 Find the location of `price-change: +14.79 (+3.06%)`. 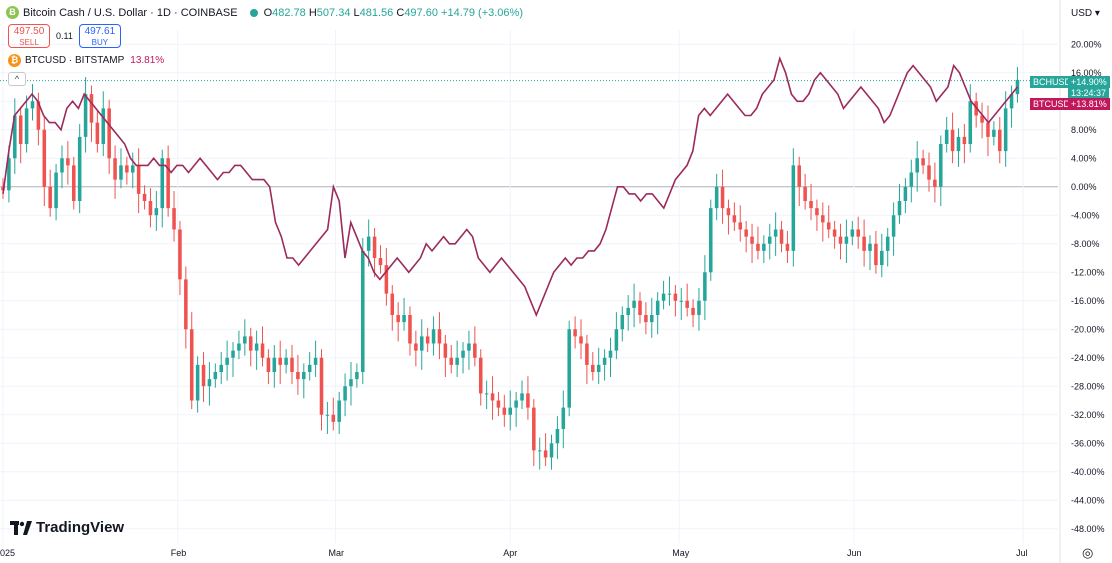

price-change: +14.79 (+3.06%) is located at coordinates (482, 12).